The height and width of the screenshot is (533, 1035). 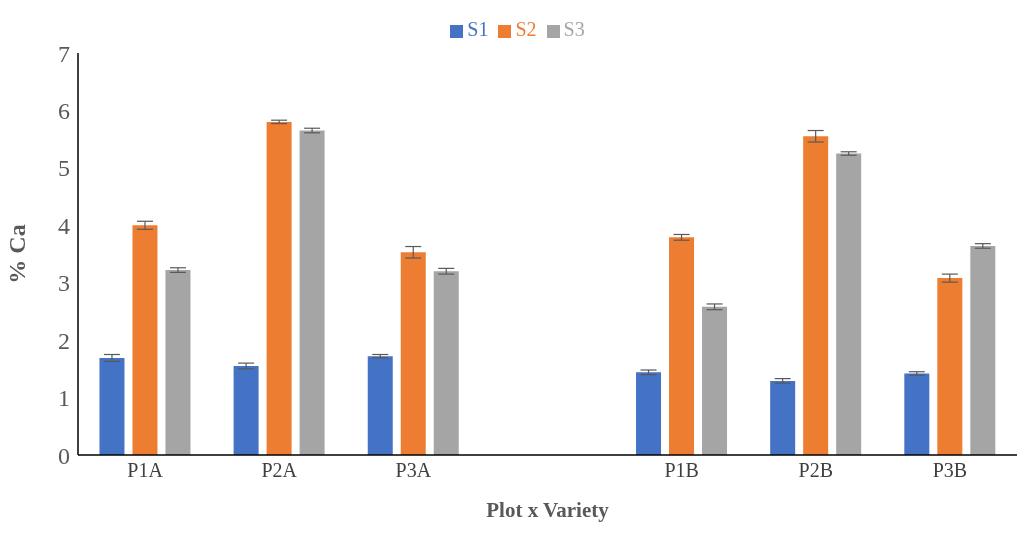 What do you see at coordinates (574, 29) in the screenshot?
I see `legend-label: S3` at bounding box center [574, 29].